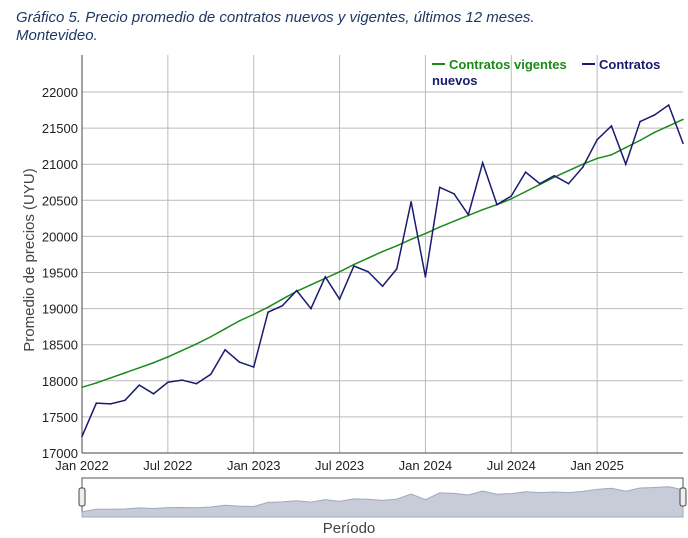  What do you see at coordinates (167, 465) in the screenshot?
I see `x-tick-label: Jul 2022` at bounding box center [167, 465].